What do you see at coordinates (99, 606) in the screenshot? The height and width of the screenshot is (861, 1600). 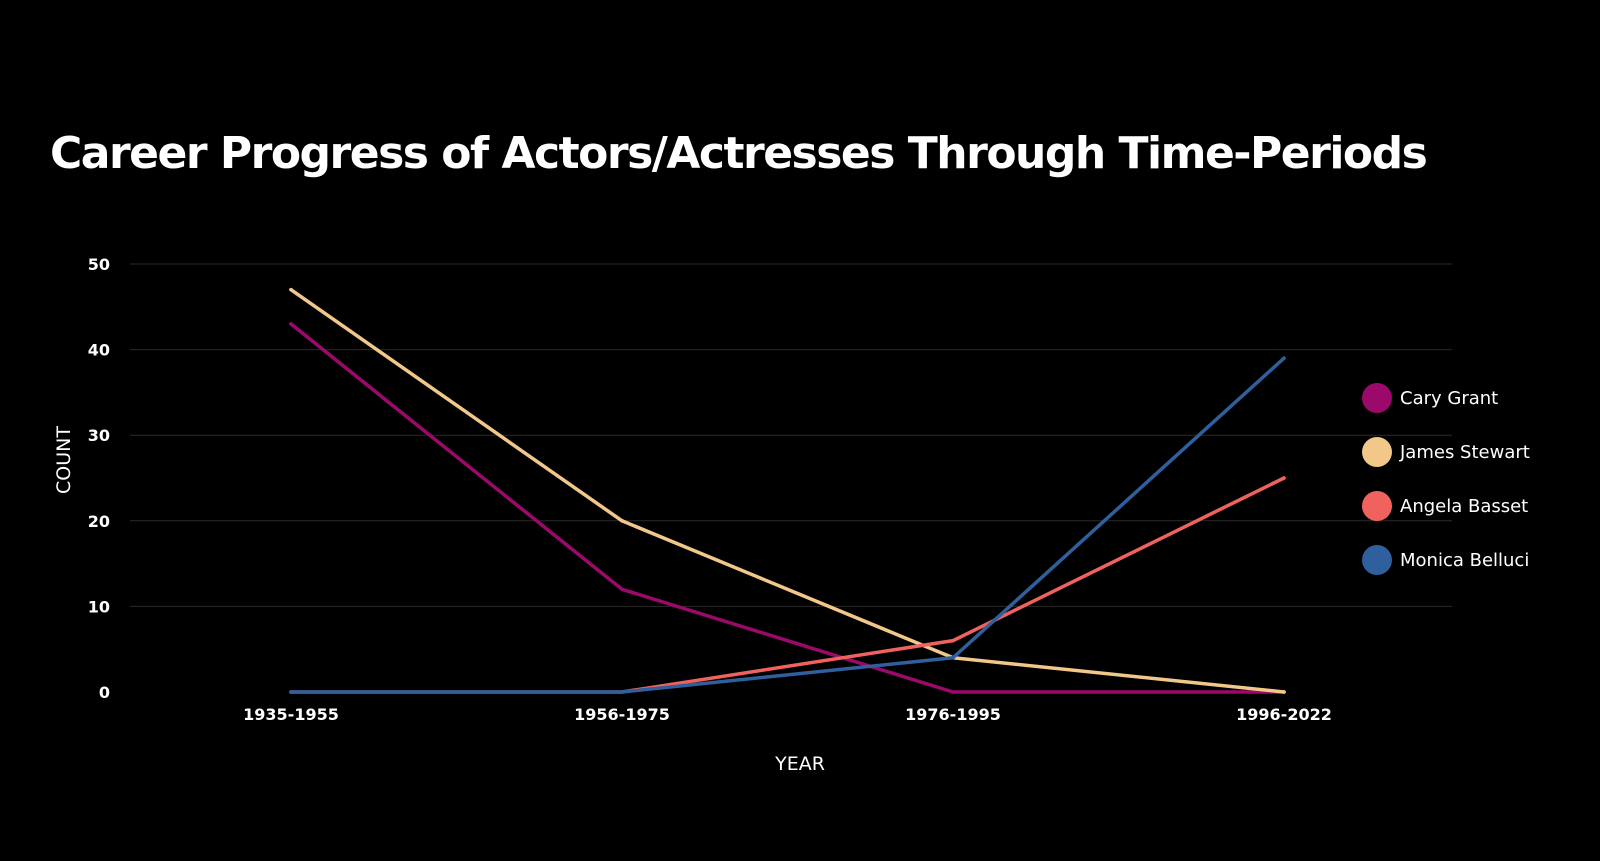 I see `y-tick-label: 10` at bounding box center [99, 606].